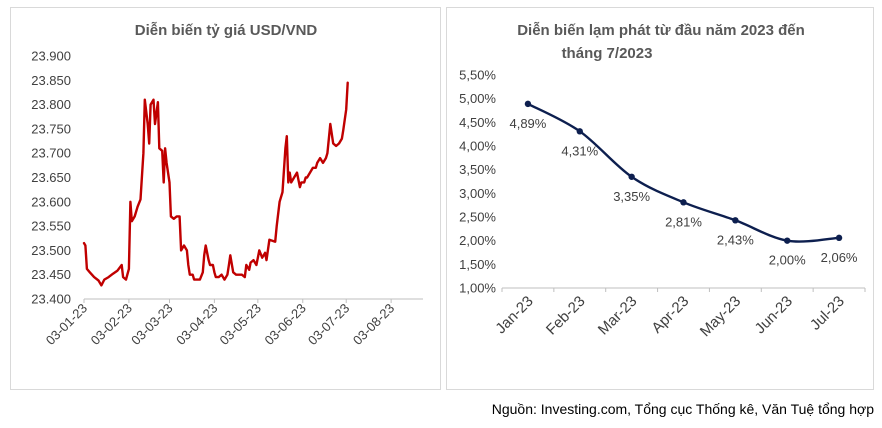  Describe the element at coordinates (827, 313) in the screenshot. I see `x-tick-label: Jul-23` at that location.